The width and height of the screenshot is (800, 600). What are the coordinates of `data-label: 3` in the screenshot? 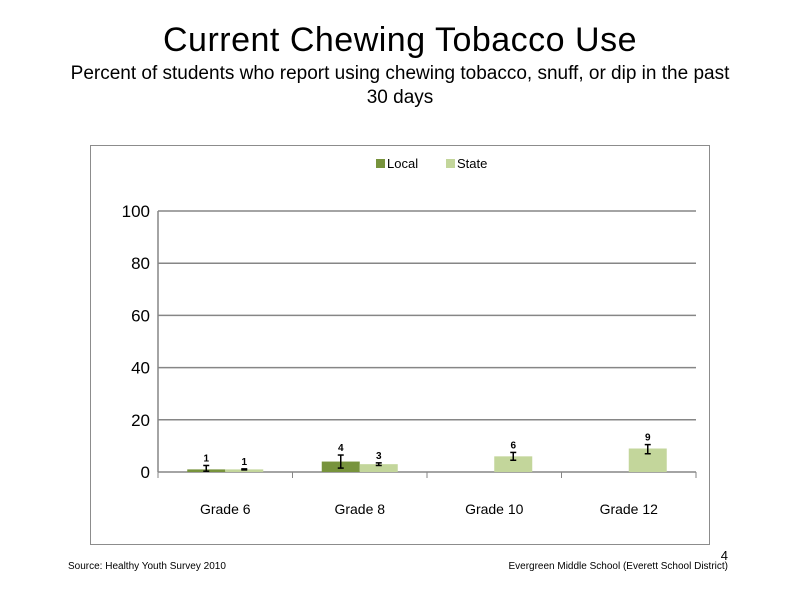 It's located at (379, 456).